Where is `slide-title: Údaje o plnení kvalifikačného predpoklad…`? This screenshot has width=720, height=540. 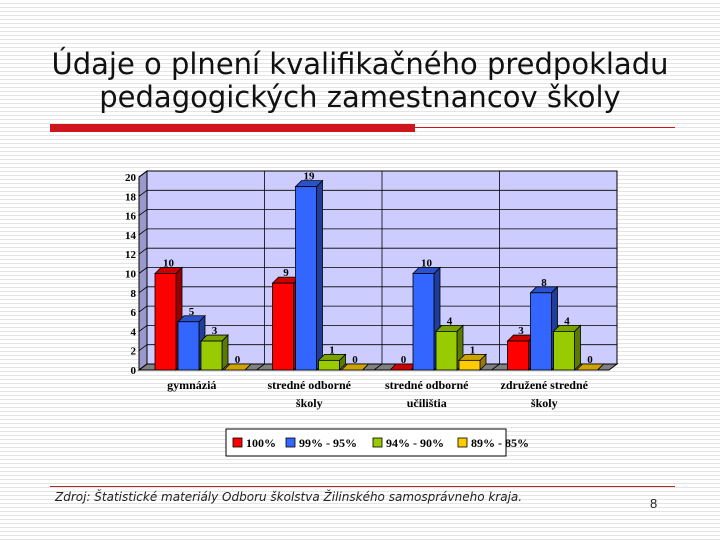
slide-title: Údaje o plnení kvalifikačného predpoklad… is located at coordinates (360, 81).